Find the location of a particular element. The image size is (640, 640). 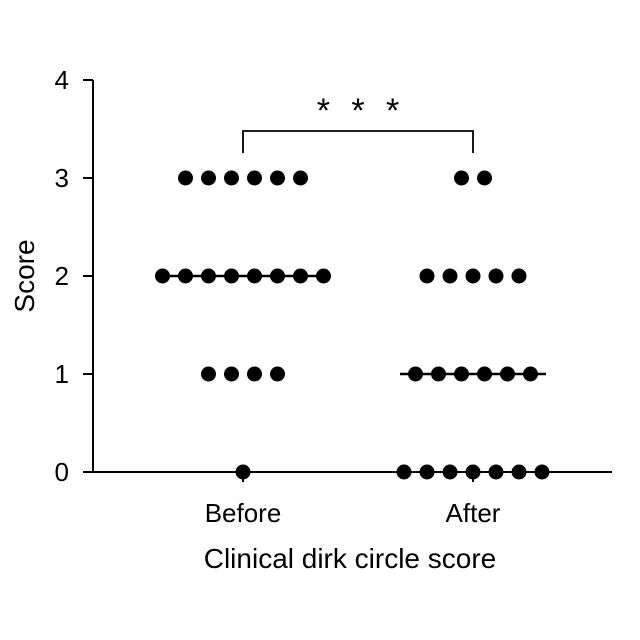

y-tick-label: 2 is located at coordinates (62, 276).